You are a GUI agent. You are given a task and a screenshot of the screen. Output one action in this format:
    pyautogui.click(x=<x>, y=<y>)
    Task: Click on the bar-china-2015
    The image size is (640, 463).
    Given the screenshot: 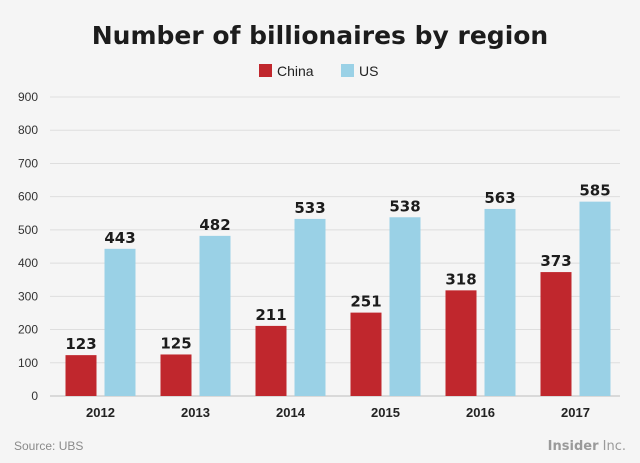 What is the action you would take?
    pyautogui.click(x=366, y=354)
    